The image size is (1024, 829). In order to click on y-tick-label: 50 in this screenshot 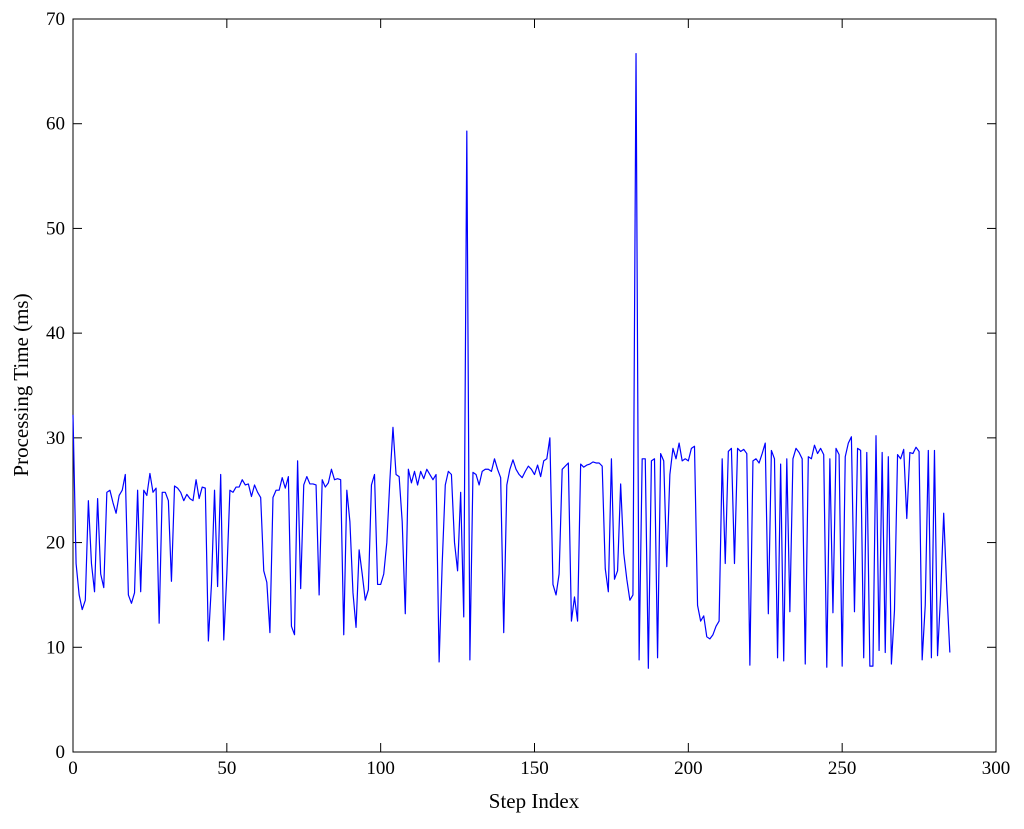, I will do `click(55, 228)`.